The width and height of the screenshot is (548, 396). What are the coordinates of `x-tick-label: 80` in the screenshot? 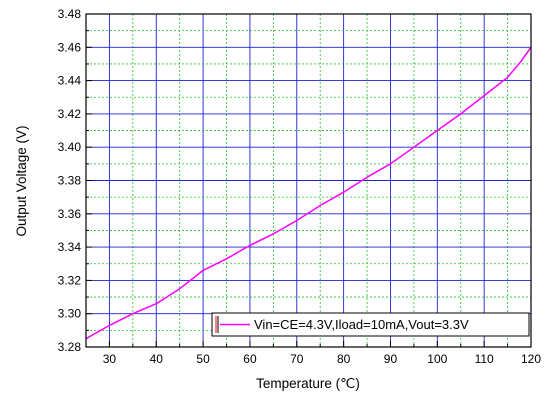 It's located at (344, 359).